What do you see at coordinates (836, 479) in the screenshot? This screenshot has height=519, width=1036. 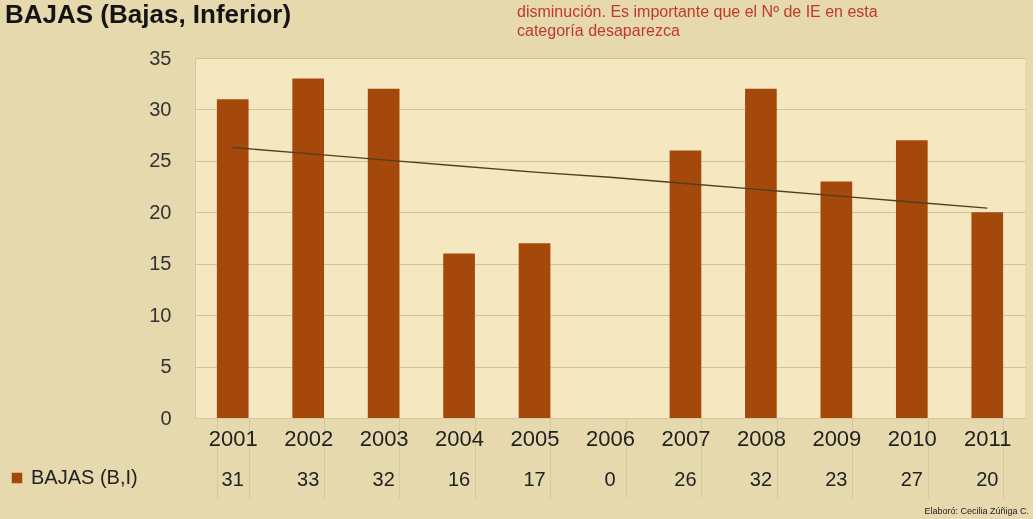 I see `data-label: 23` at bounding box center [836, 479].